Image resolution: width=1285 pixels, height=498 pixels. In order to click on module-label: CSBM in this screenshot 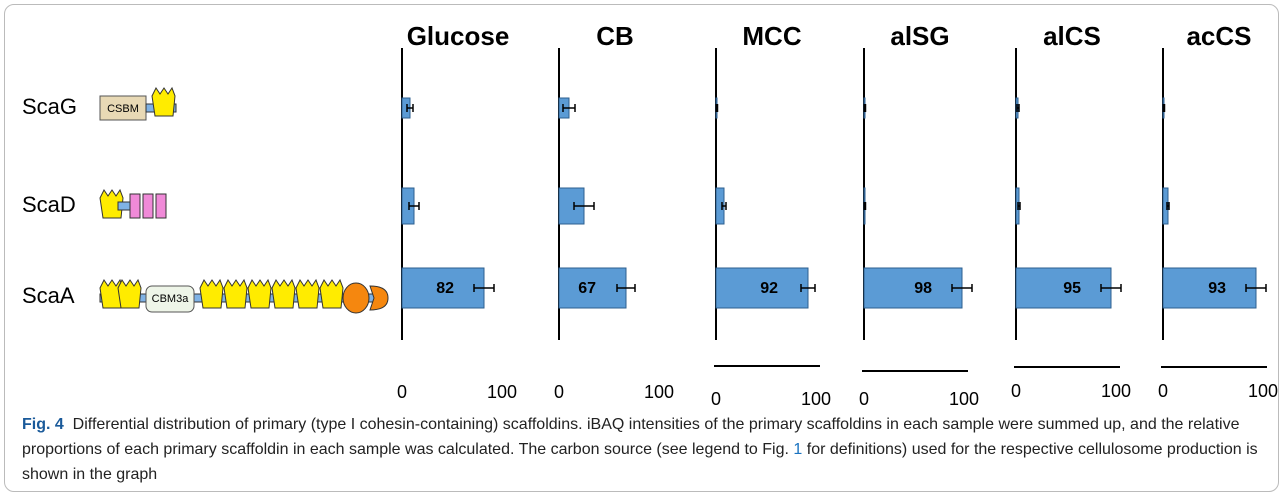, I will do `click(123, 109)`.